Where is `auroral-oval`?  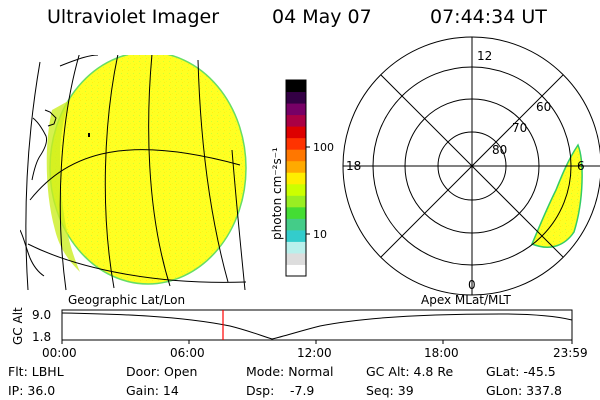 auroral-oval is located at coordinates (557, 195).